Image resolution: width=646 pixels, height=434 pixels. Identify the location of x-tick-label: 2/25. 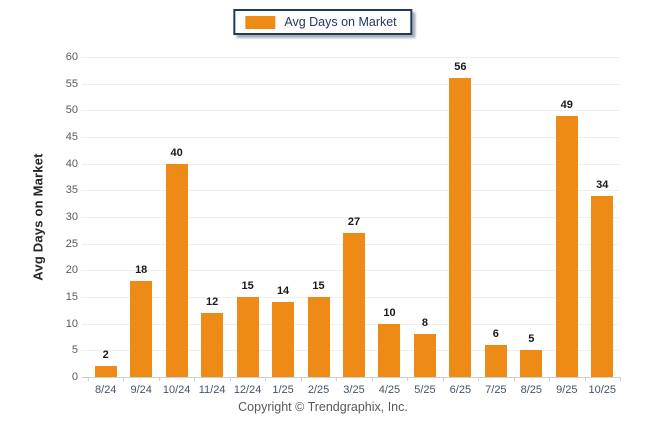
(318, 390).